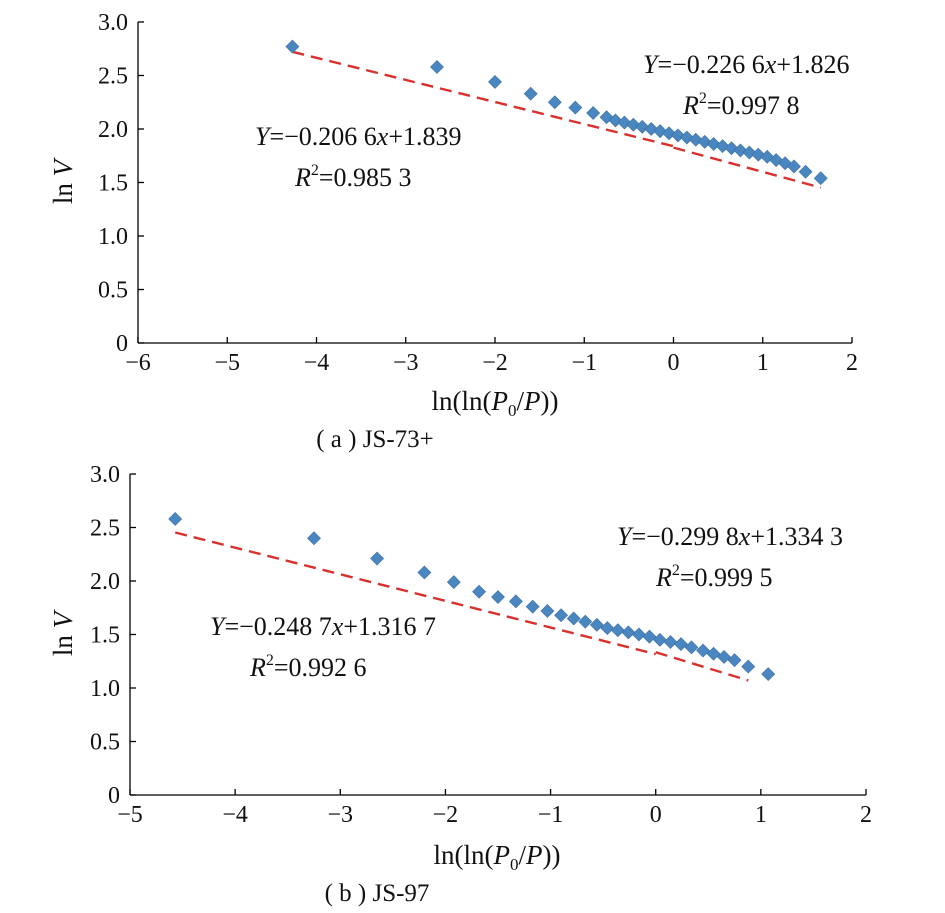 The image size is (945, 913). I want to click on y-axis-label-a: ln V, so click(63, 180).